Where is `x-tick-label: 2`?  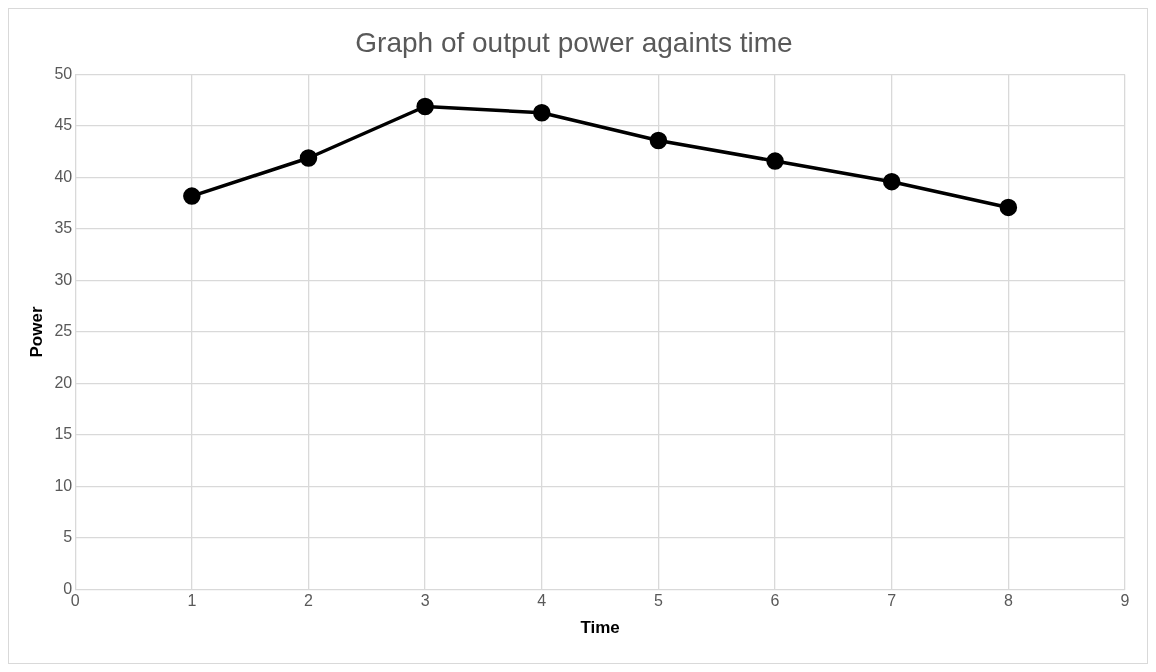
x-tick-label: 2 is located at coordinates (309, 601).